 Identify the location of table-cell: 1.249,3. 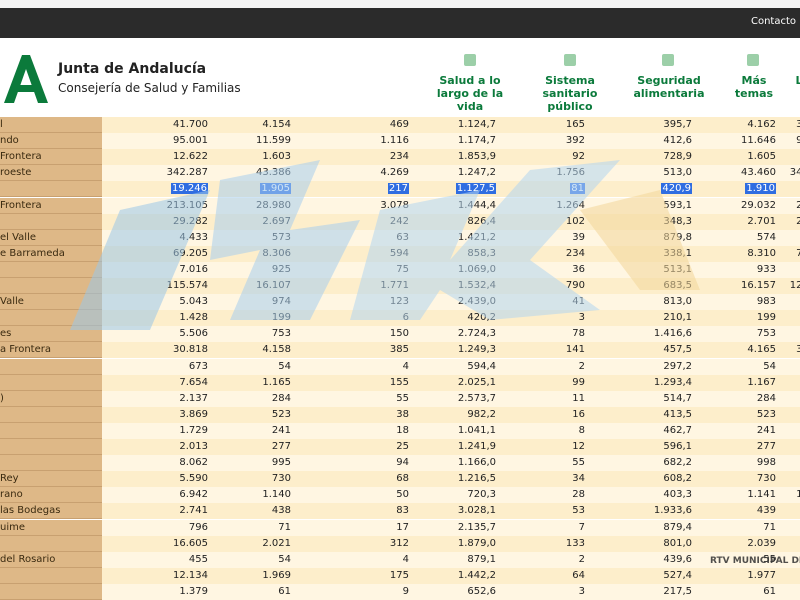
(477, 350).